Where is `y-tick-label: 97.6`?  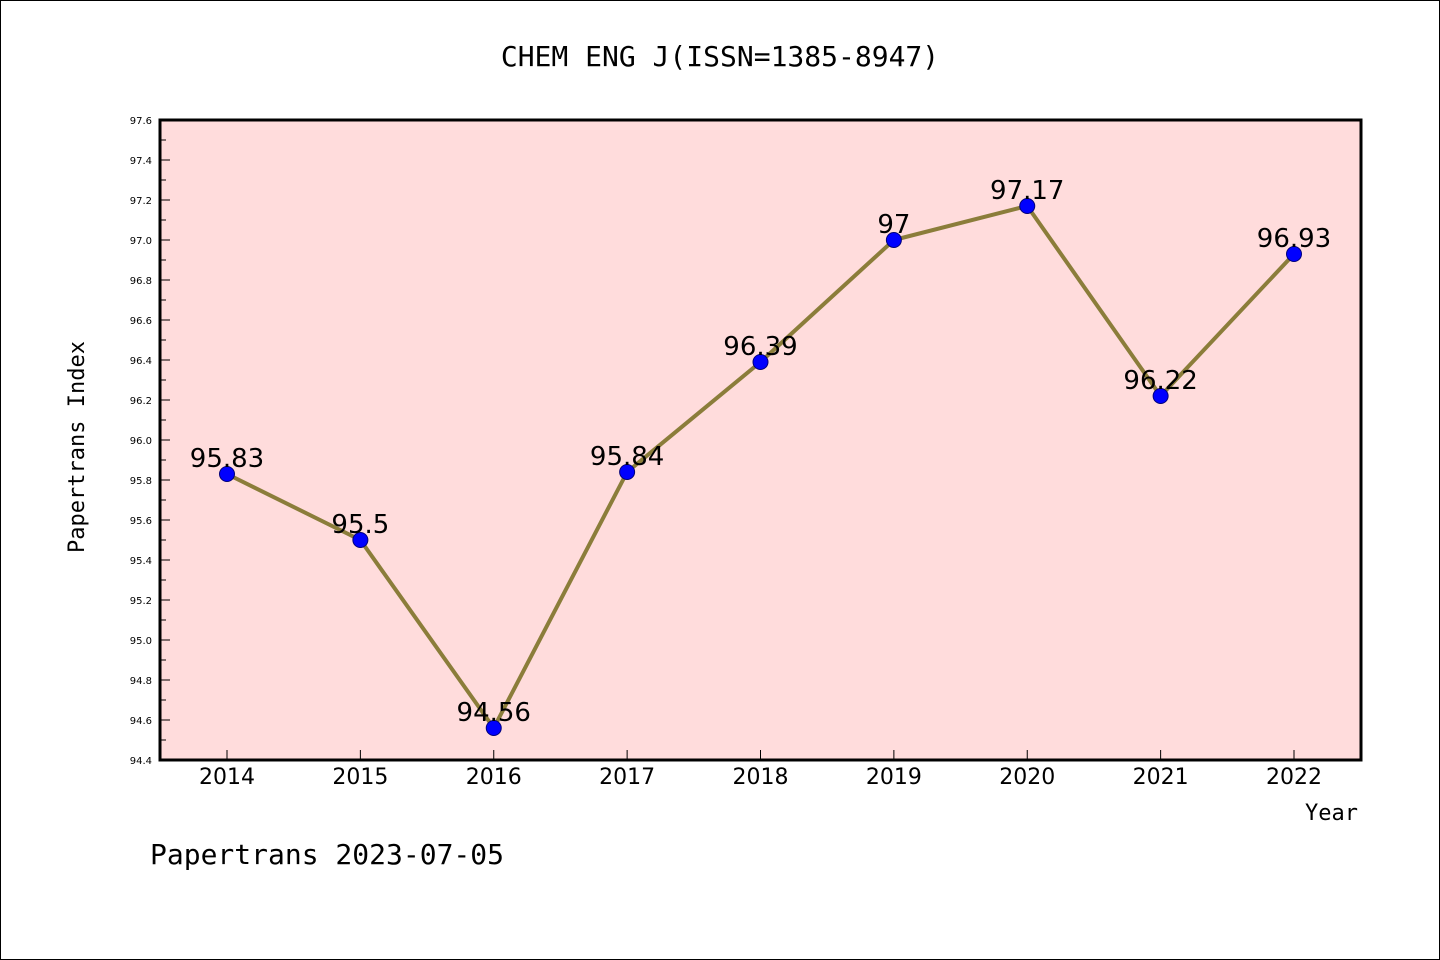 y-tick-label: 97.6 is located at coordinates (141, 121).